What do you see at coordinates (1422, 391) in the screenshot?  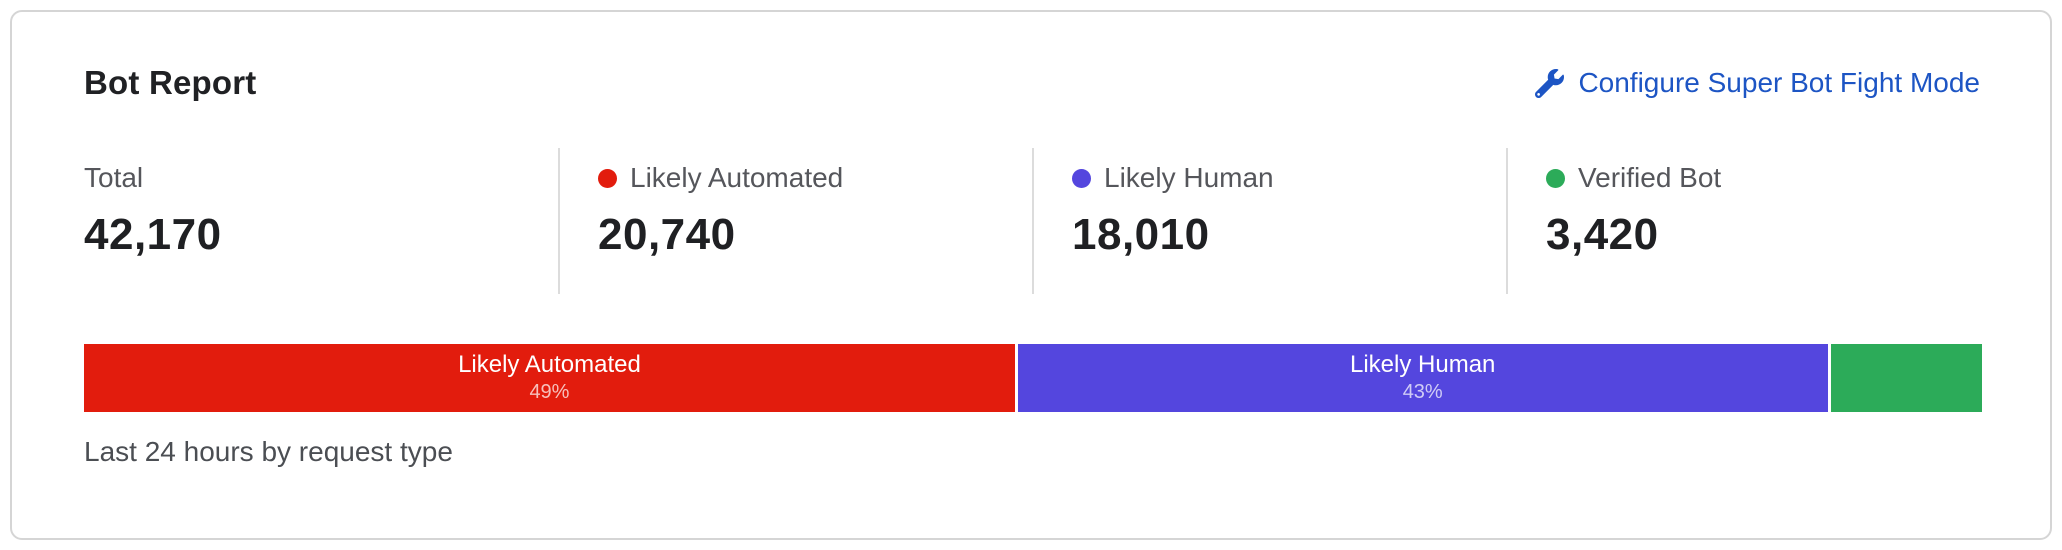 I see `segment-percent: 43%` at bounding box center [1422, 391].